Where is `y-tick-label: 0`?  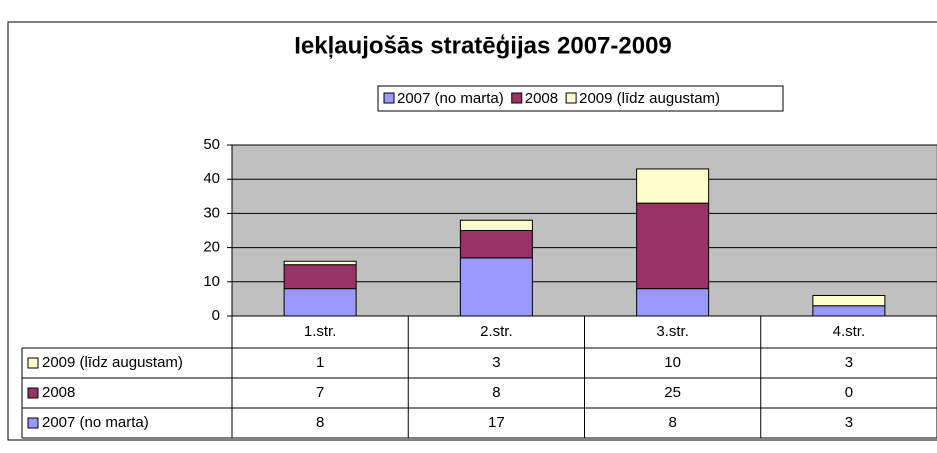
y-tick-label: 0 is located at coordinates (216, 315).